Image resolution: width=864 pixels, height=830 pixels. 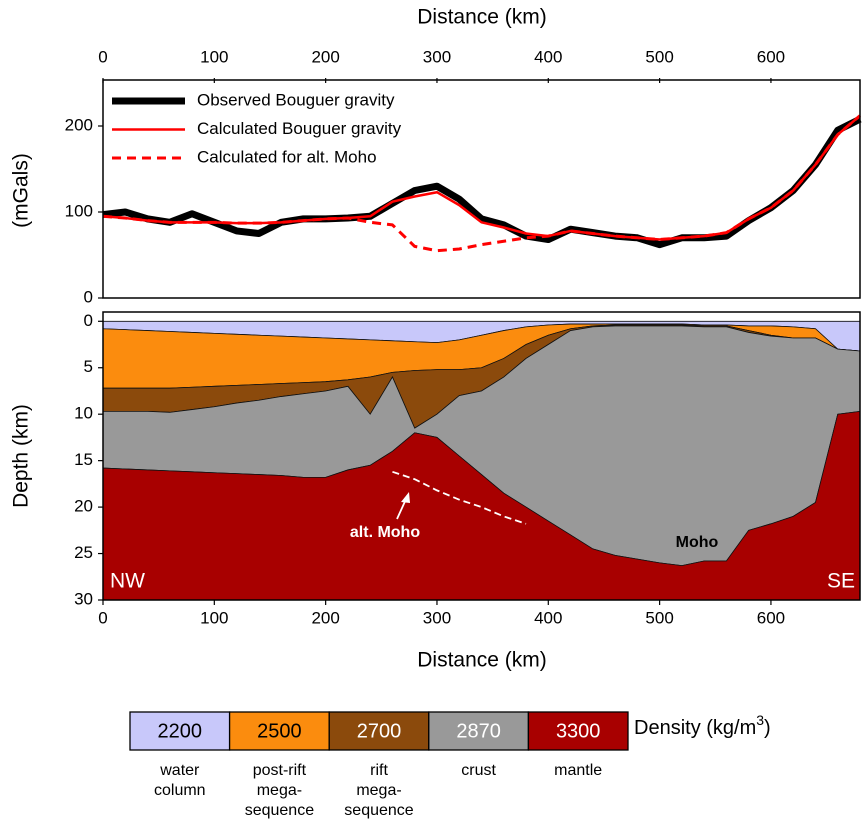 What do you see at coordinates (83, 598) in the screenshot?
I see `y-tick-label: 30` at bounding box center [83, 598].